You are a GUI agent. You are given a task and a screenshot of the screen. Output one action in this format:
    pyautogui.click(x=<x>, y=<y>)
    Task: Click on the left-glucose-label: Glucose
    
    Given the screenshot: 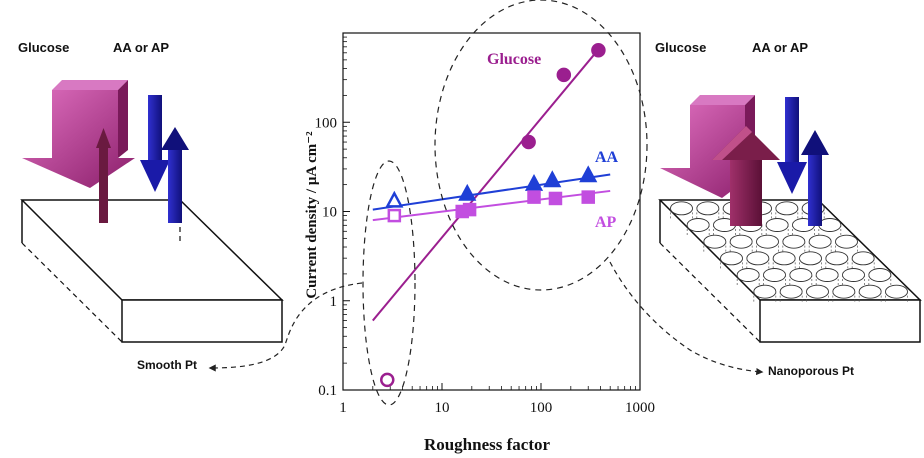 What is the action you would take?
    pyautogui.click(x=44, y=47)
    